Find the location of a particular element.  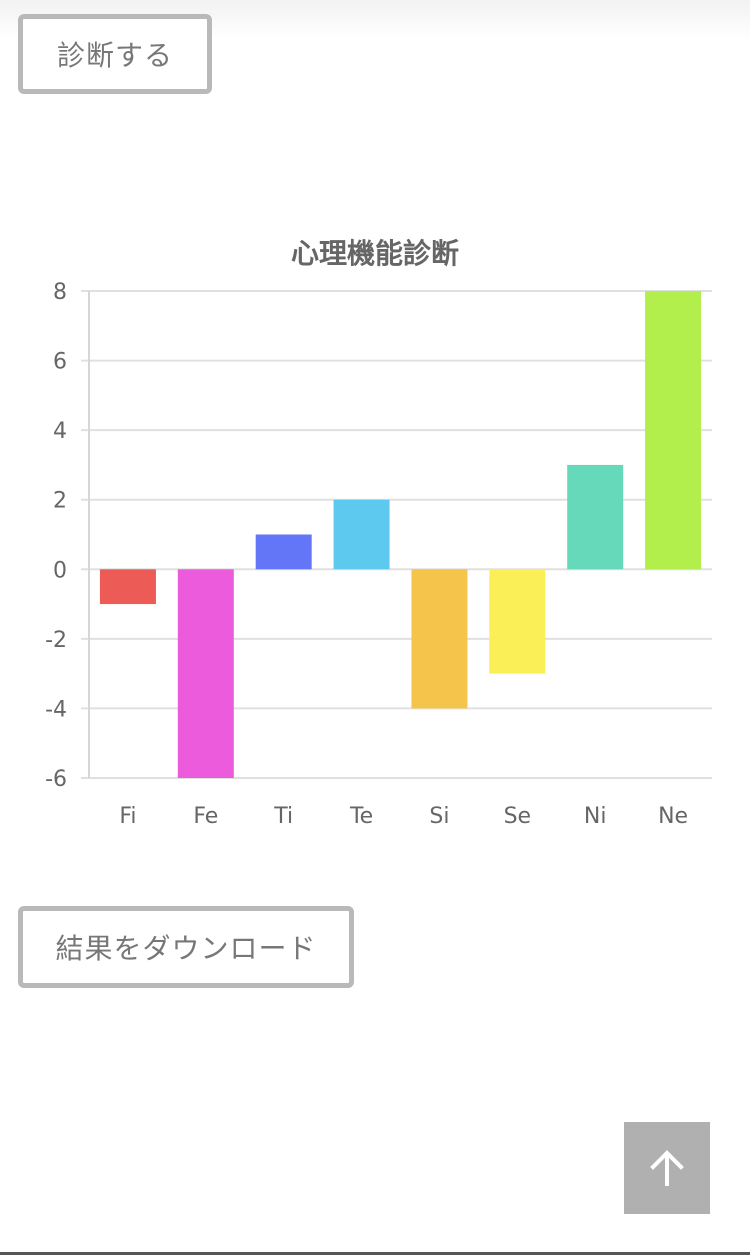

y-tick-label: 8 is located at coordinates (60, 292).